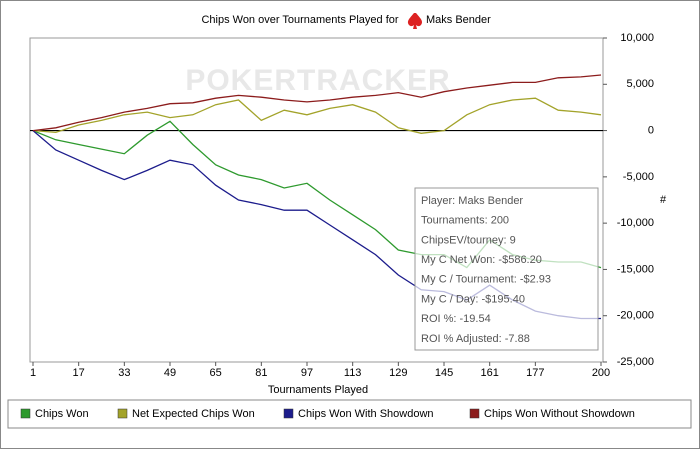 The width and height of the screenshot is (700, 449). I want to click on x-tick-label: 33, so click(124, 373).